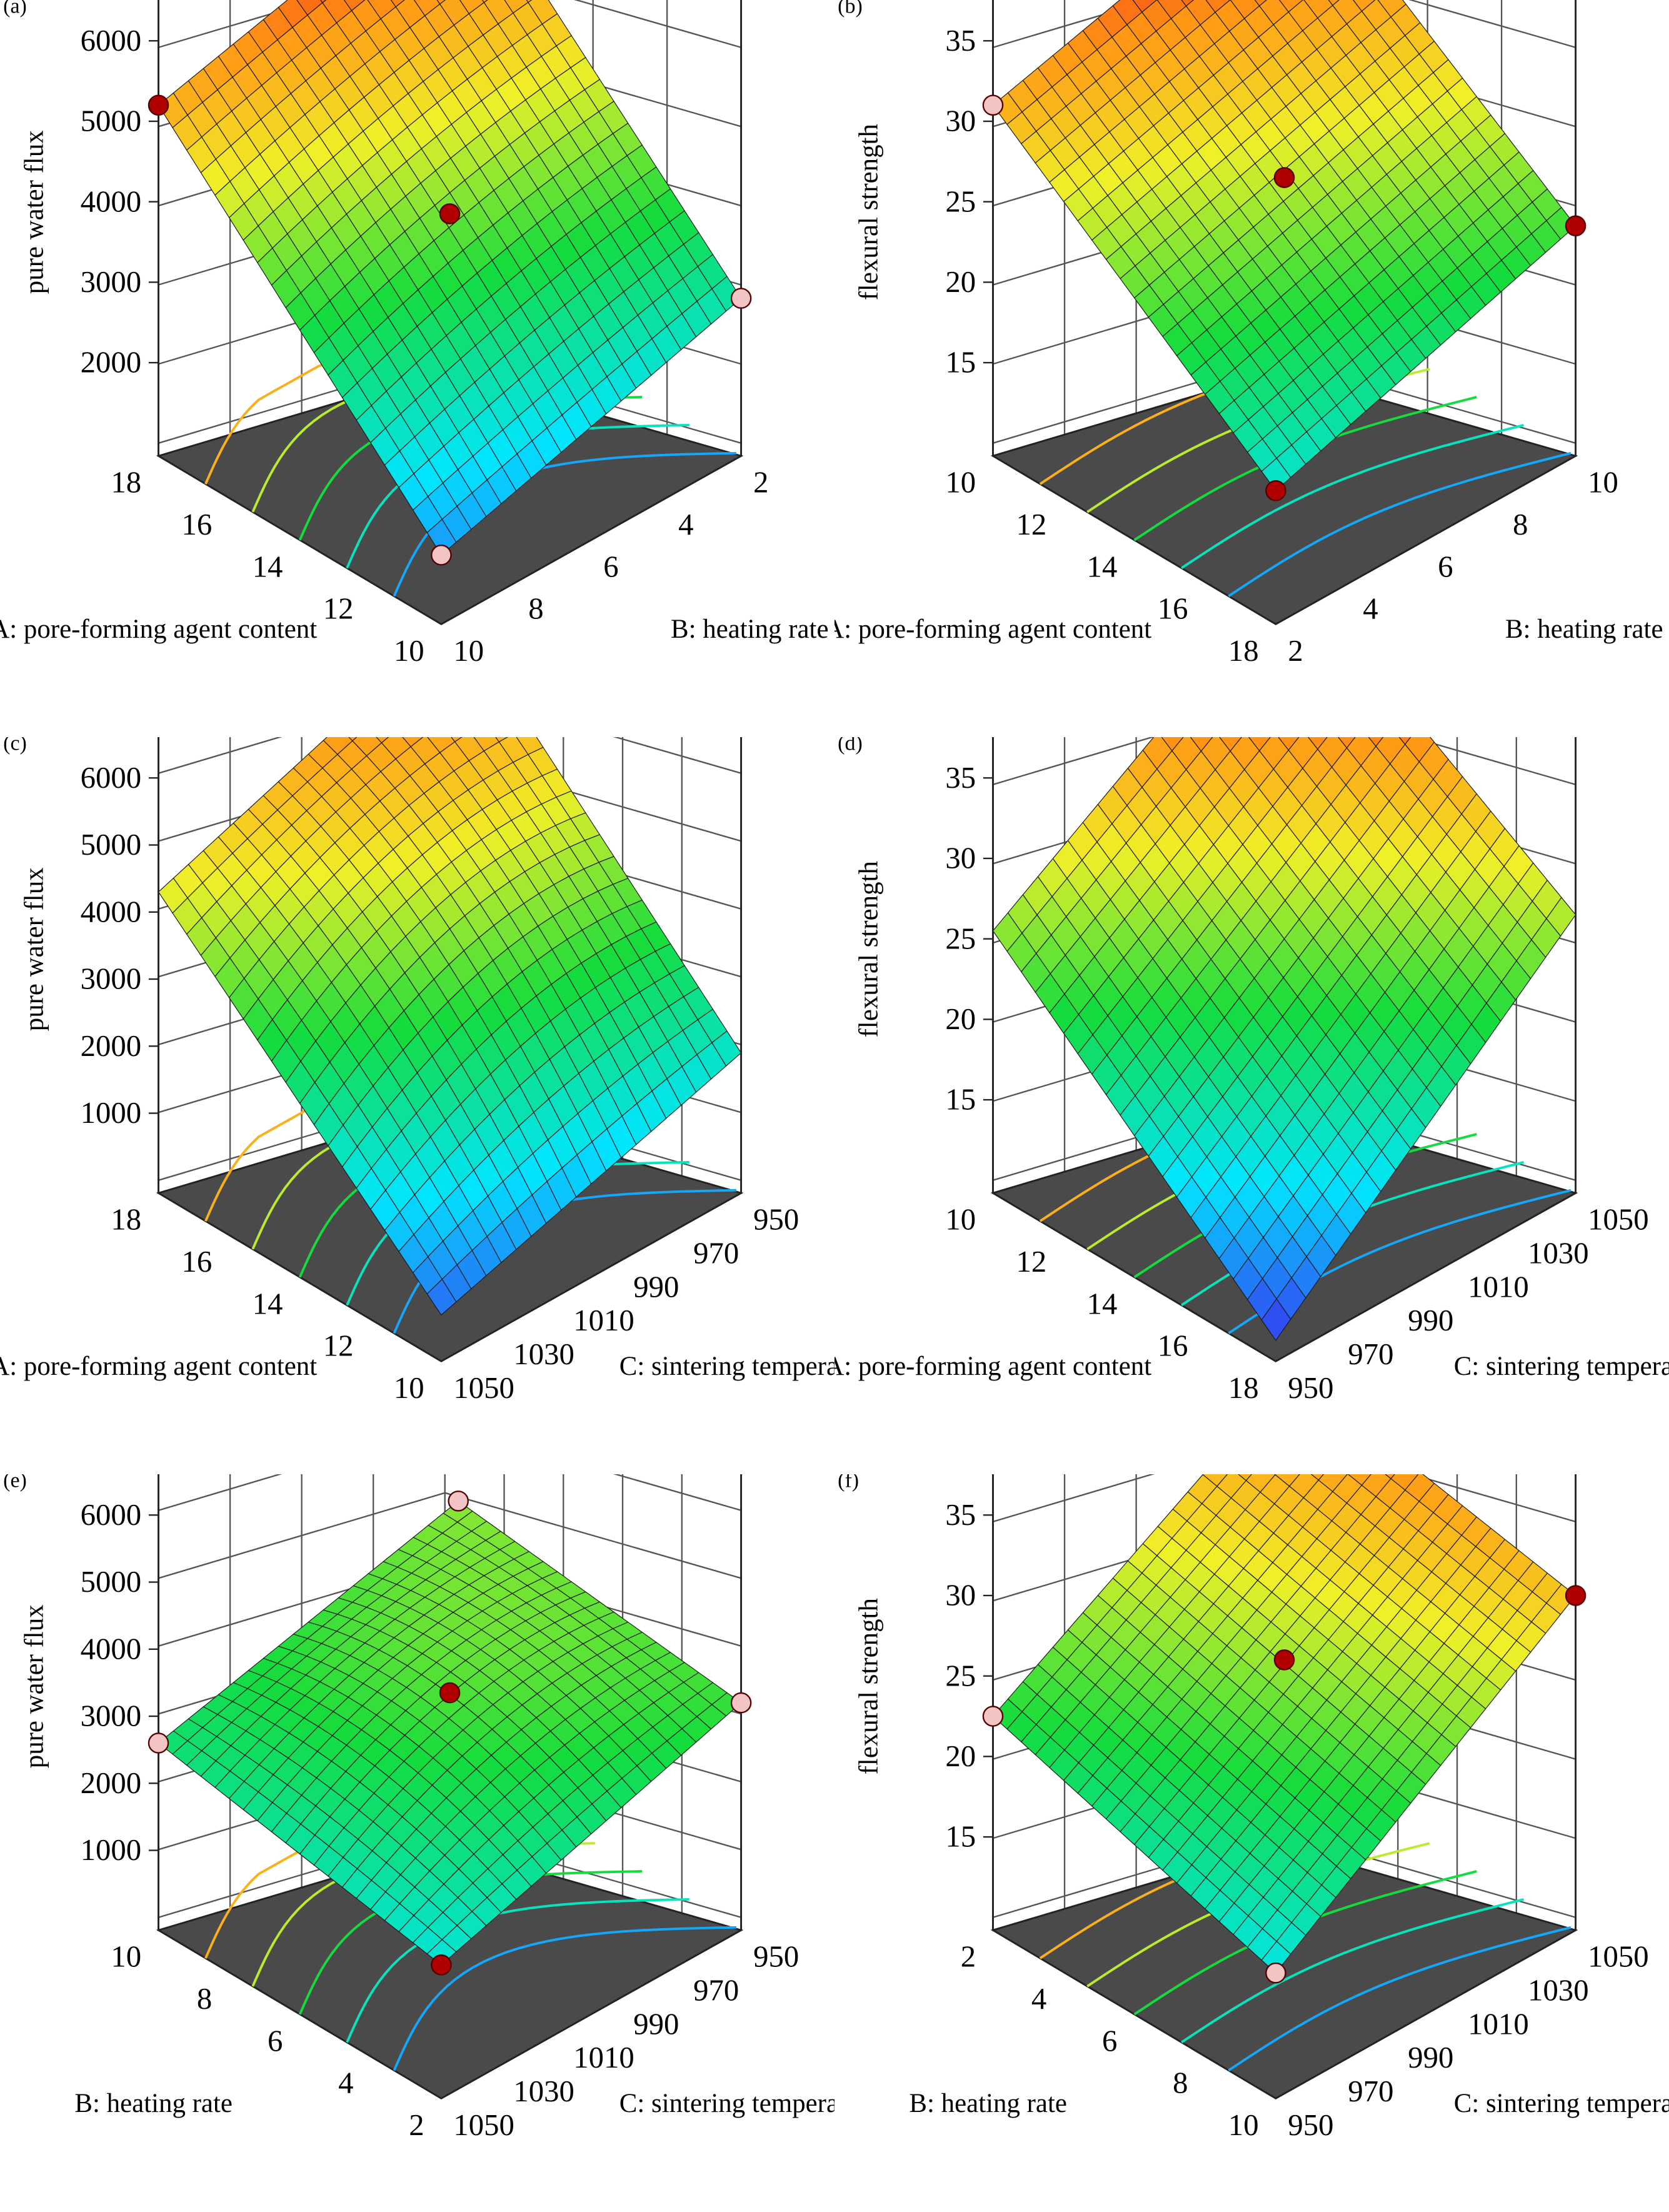 This screenshot has height=2212, width=1669. Describe the element at coordinates (1603, 483) in the screenshot. I see `y-tick-label: 10` at that location.